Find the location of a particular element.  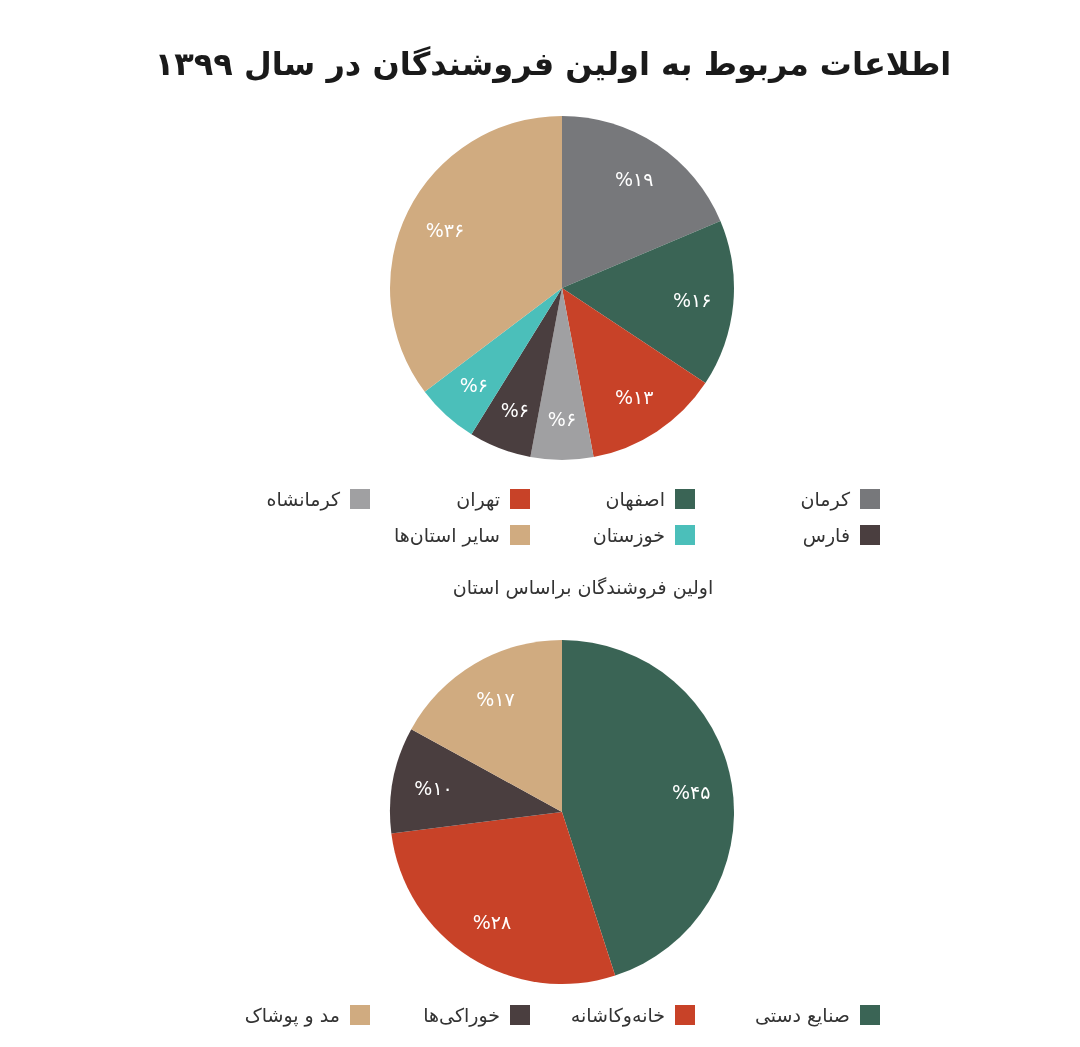

legend-label: خانه‌وکاشانه is located at coordinates (617, 1015).